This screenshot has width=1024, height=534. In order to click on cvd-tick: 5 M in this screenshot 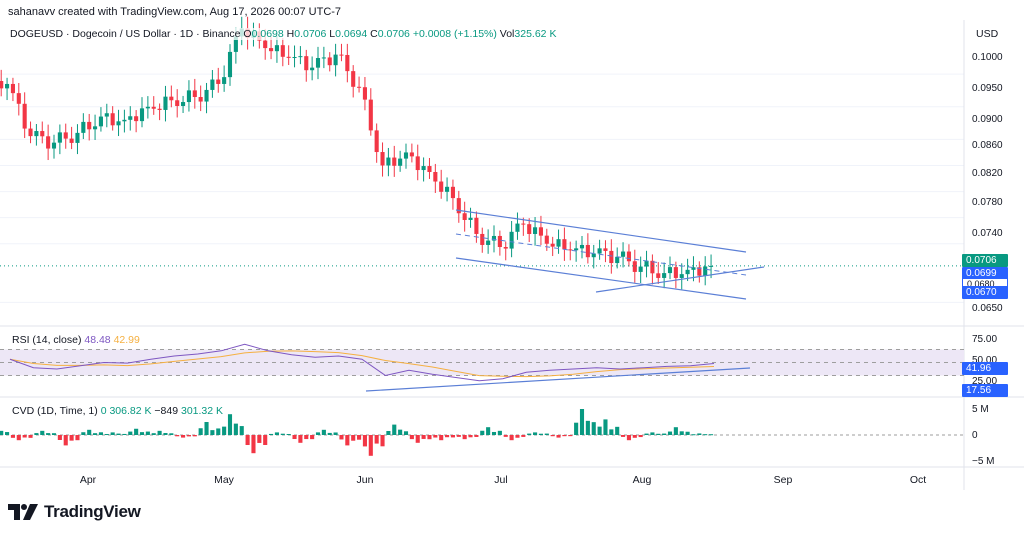, I will do `click(980, 409)`.